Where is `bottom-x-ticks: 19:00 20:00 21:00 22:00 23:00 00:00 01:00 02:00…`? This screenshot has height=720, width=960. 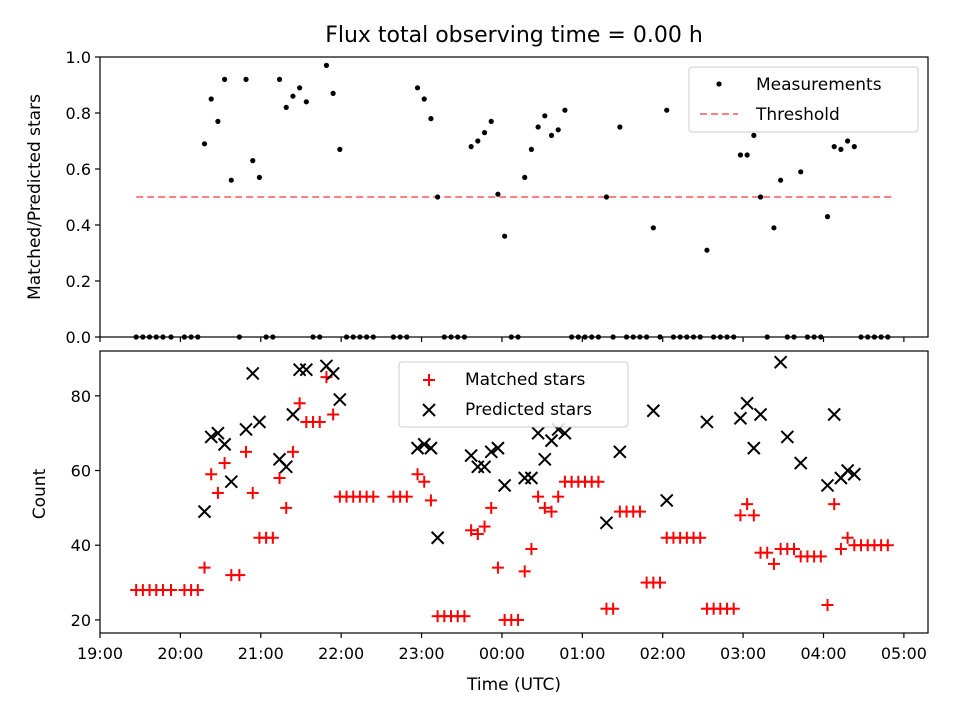
bottom-x-ticks: 19:00 20:00 21:00 22:00 23:00 00:00 01:00 02:00… is located at coordinates (502, 648).